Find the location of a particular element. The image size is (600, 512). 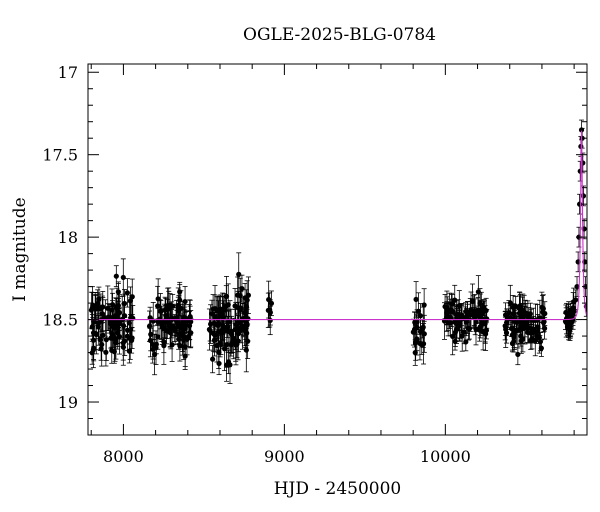

y-axis-label: I magnitude is located at coordinates (20, 249).